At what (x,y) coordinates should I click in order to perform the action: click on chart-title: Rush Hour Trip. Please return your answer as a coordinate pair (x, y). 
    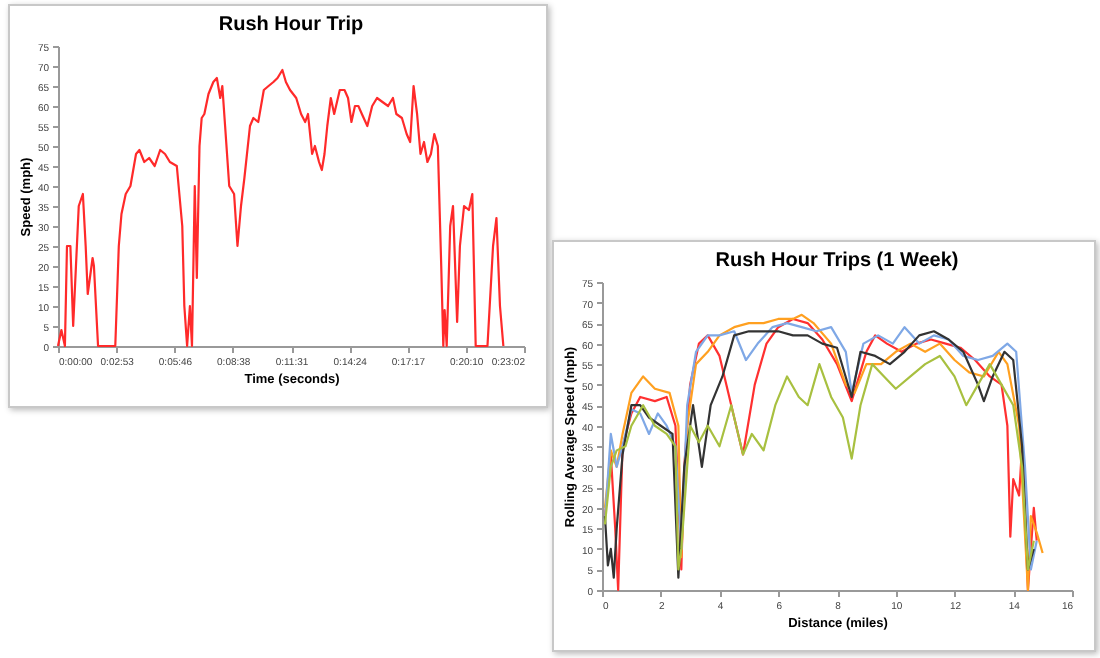
    Looking at the image, I should click on (291, 25).